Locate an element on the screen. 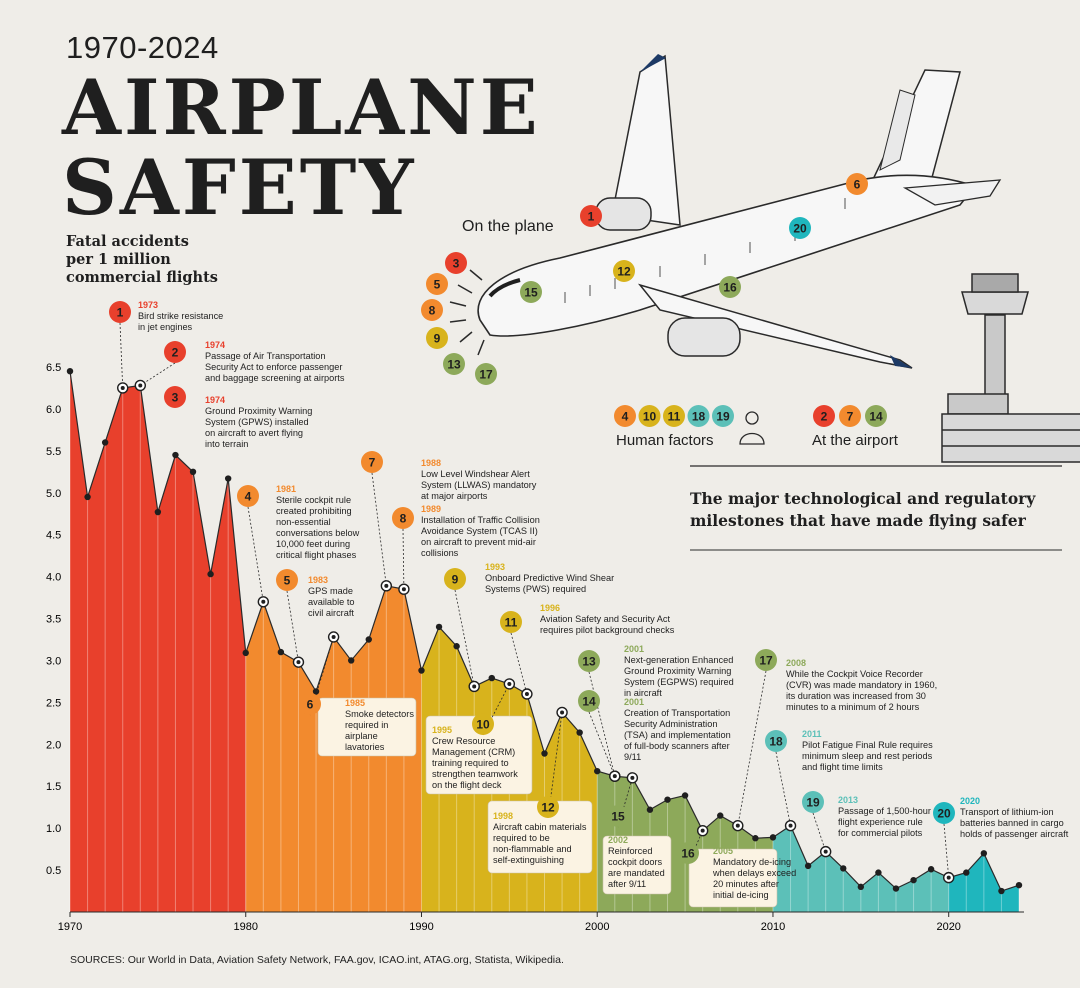 The width and height of the screenshot is (1080, 988). plane-marker-number: 6 is located at coordinates (857, 185).